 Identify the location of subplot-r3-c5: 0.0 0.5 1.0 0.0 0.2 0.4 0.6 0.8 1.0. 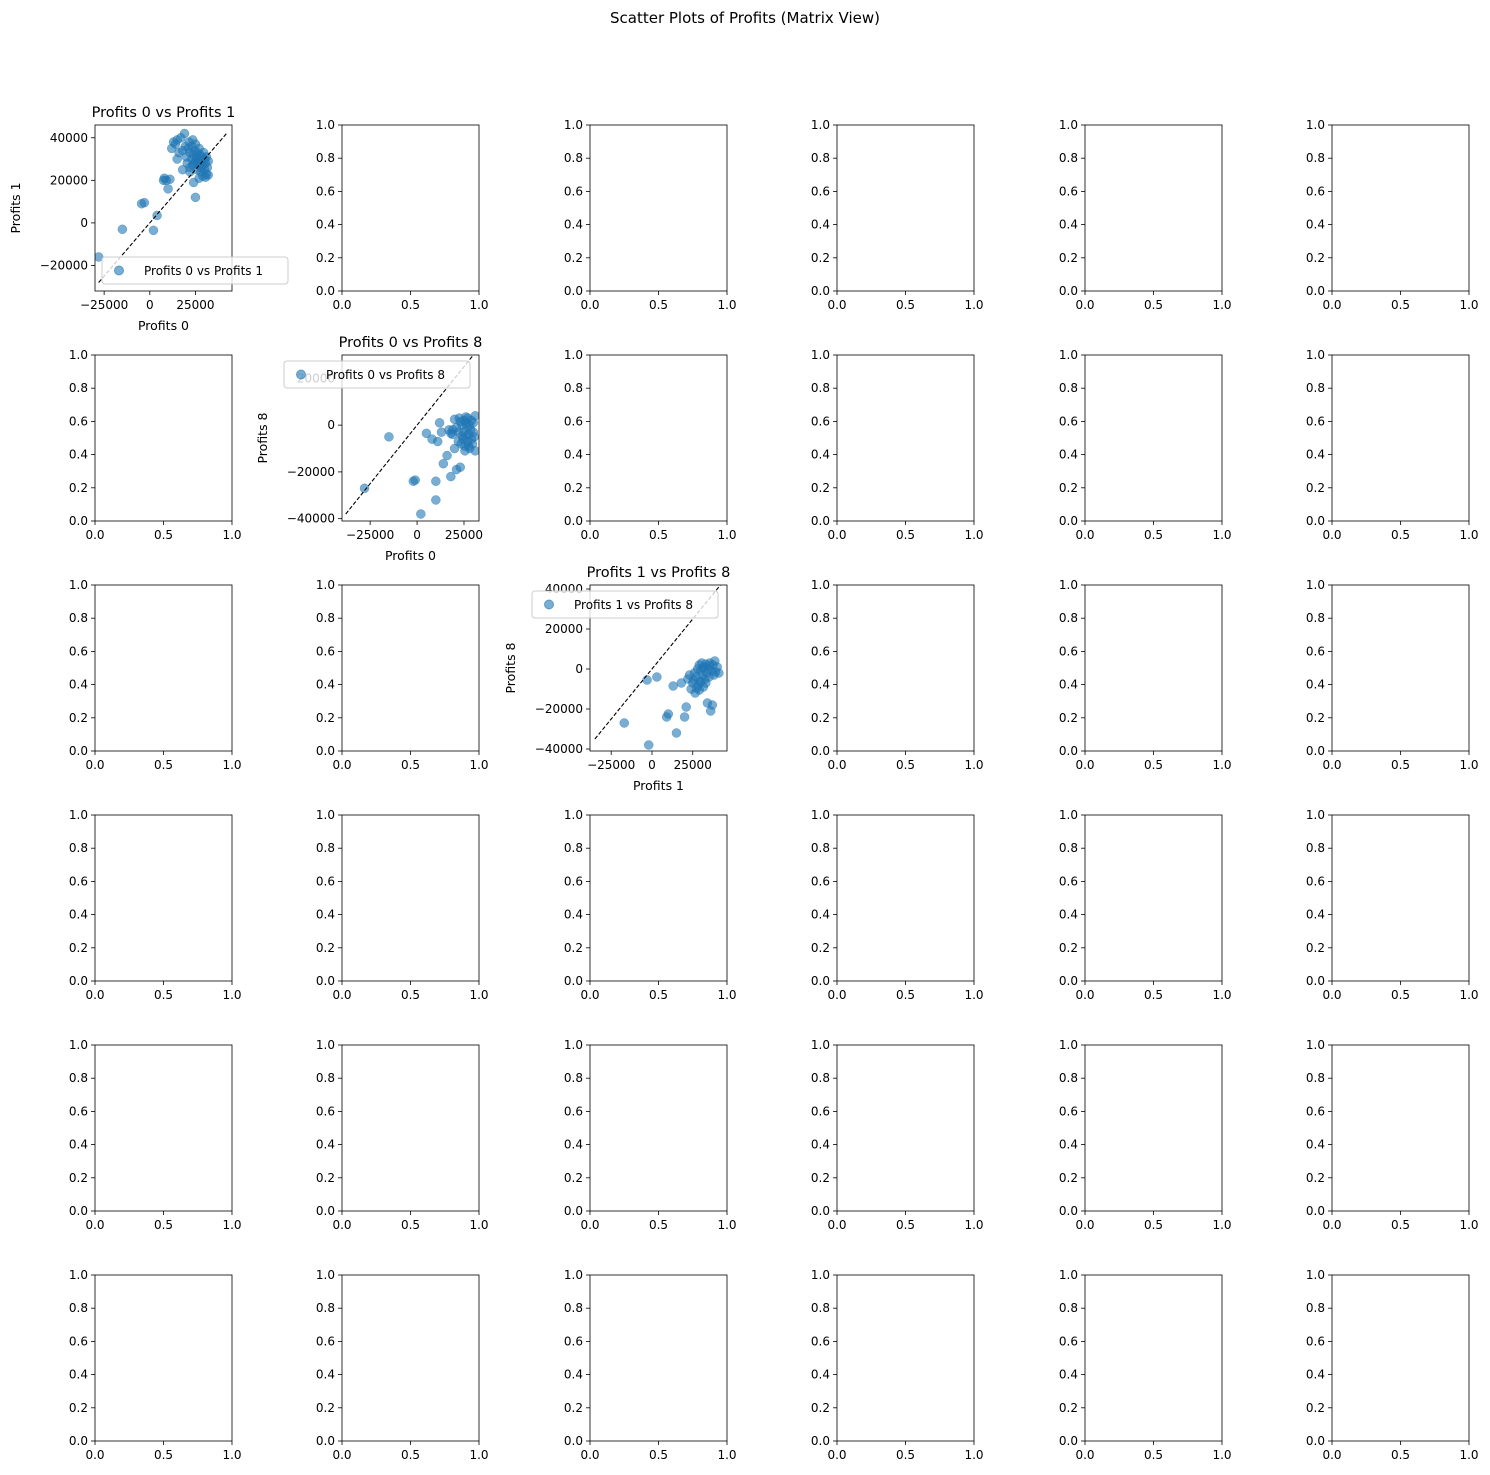
(1392, 905).